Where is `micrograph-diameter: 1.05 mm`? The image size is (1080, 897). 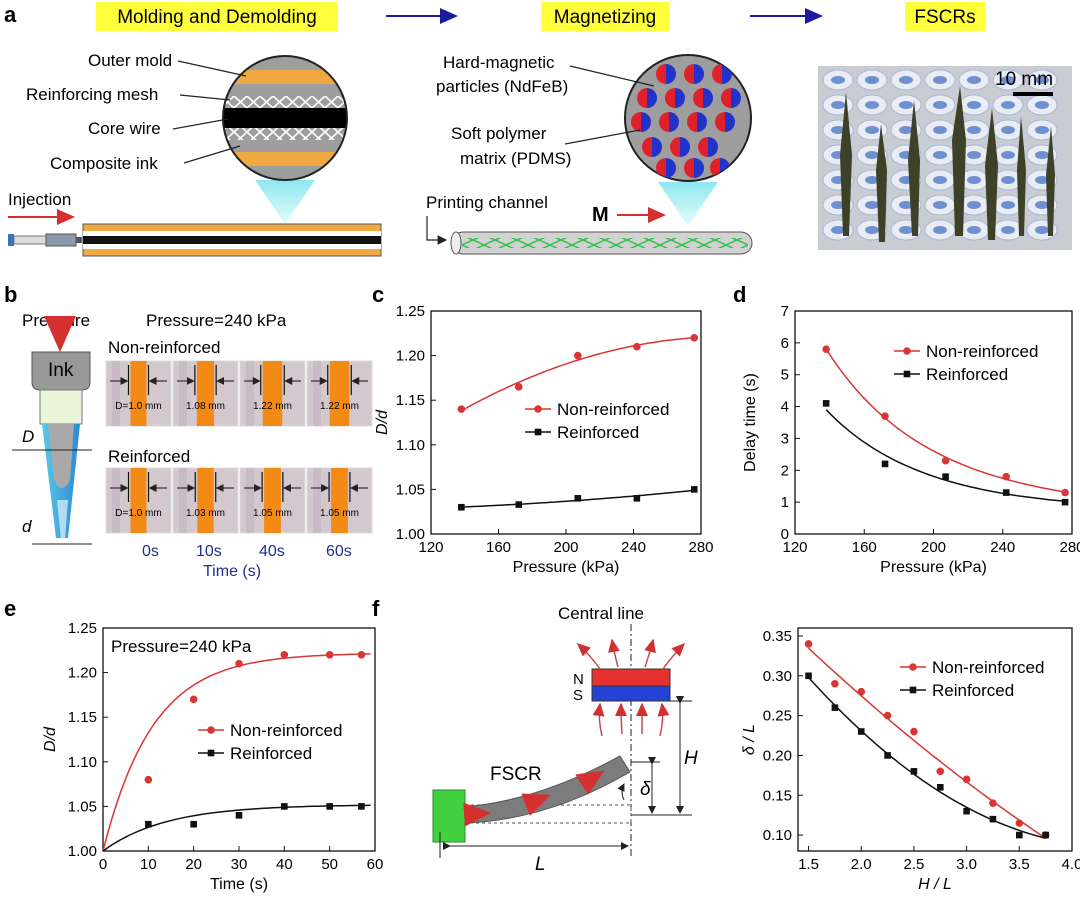
micrograph-diameter: 1.05 mm is located at coordinates (272, 513).